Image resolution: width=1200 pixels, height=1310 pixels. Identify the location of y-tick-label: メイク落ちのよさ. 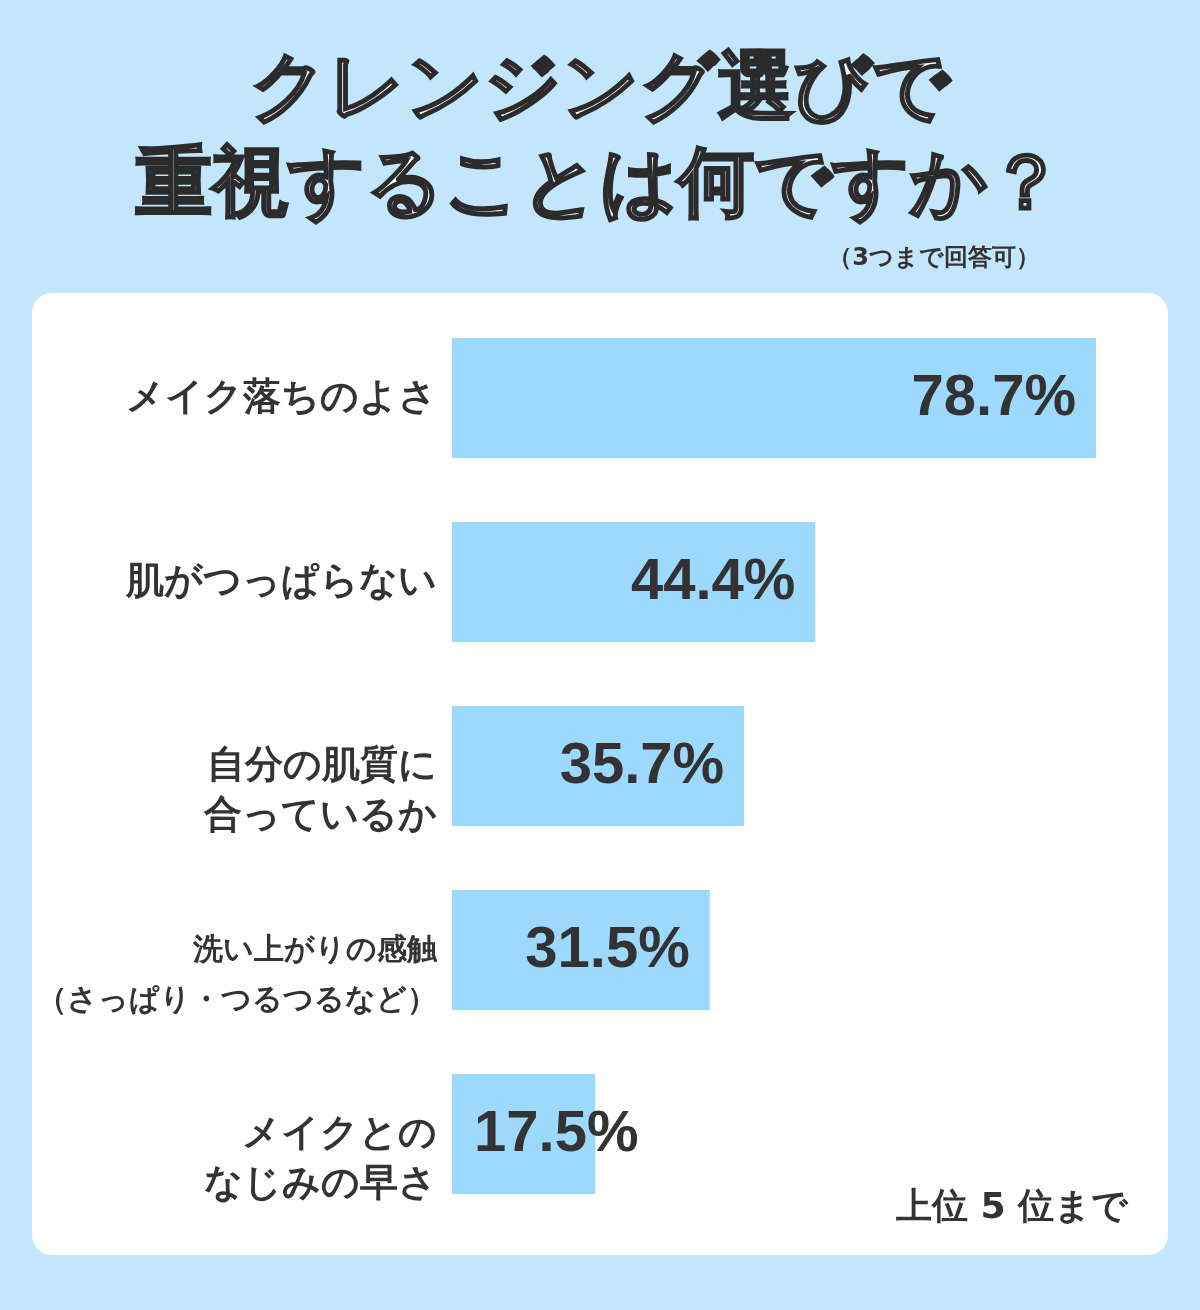
(281, 396).